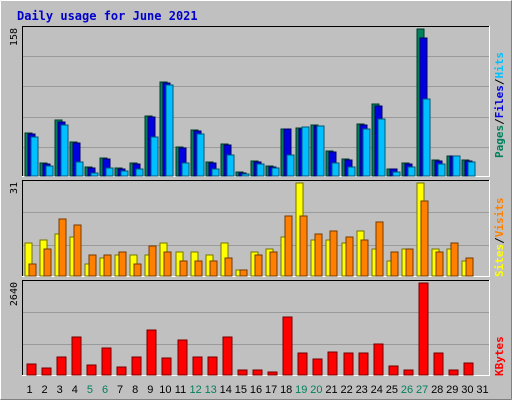 The image size is (512, 400). I want to click on day-label-29: 29, so click(452, 390).